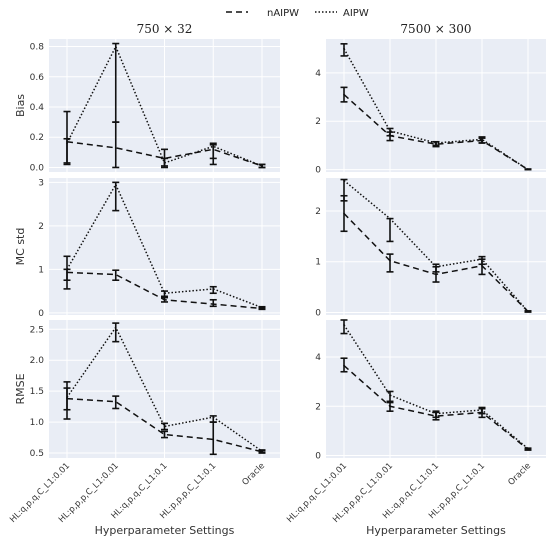 The width and height of the screenshot is (550, 542). Describe the element at coordinates (155, 106) in the screenshot. I see `panel-bias-1: 0.0 0.2 0.4 0.6 0.8` at that location.